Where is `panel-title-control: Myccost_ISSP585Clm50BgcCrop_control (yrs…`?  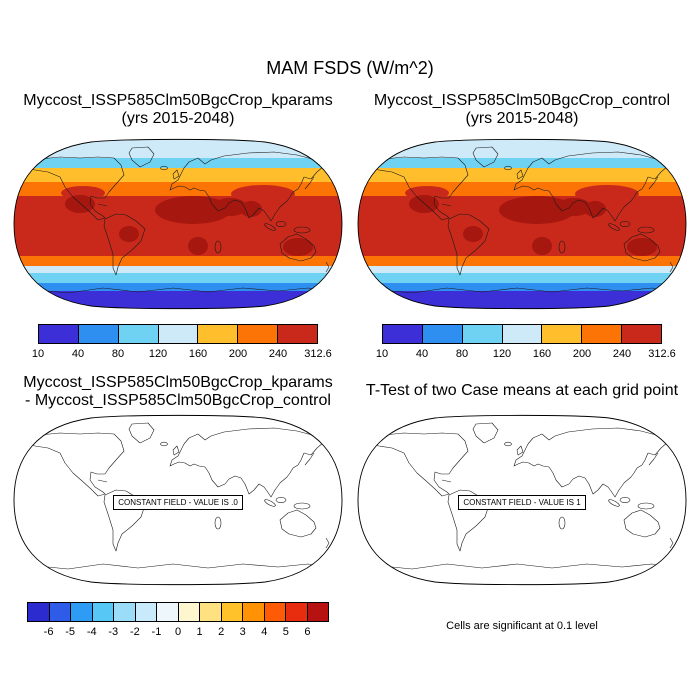 panel-title-control: Myccost_ISSP585Clm50BgcCrop_control (yrs… is located at coordinates (522, 110).